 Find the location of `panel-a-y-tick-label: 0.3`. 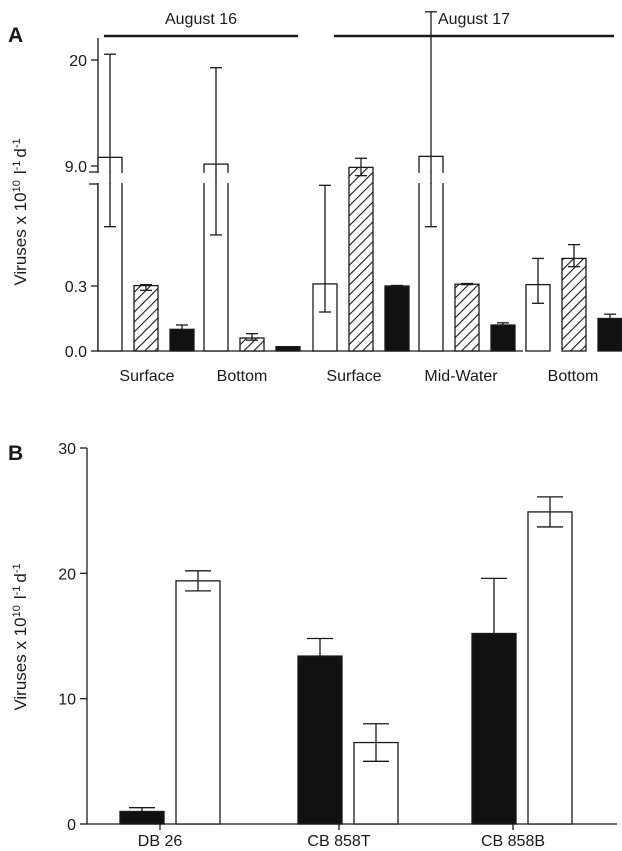

panel-a-y-tick-label: 0.3 is located at coordinates (76, 287).